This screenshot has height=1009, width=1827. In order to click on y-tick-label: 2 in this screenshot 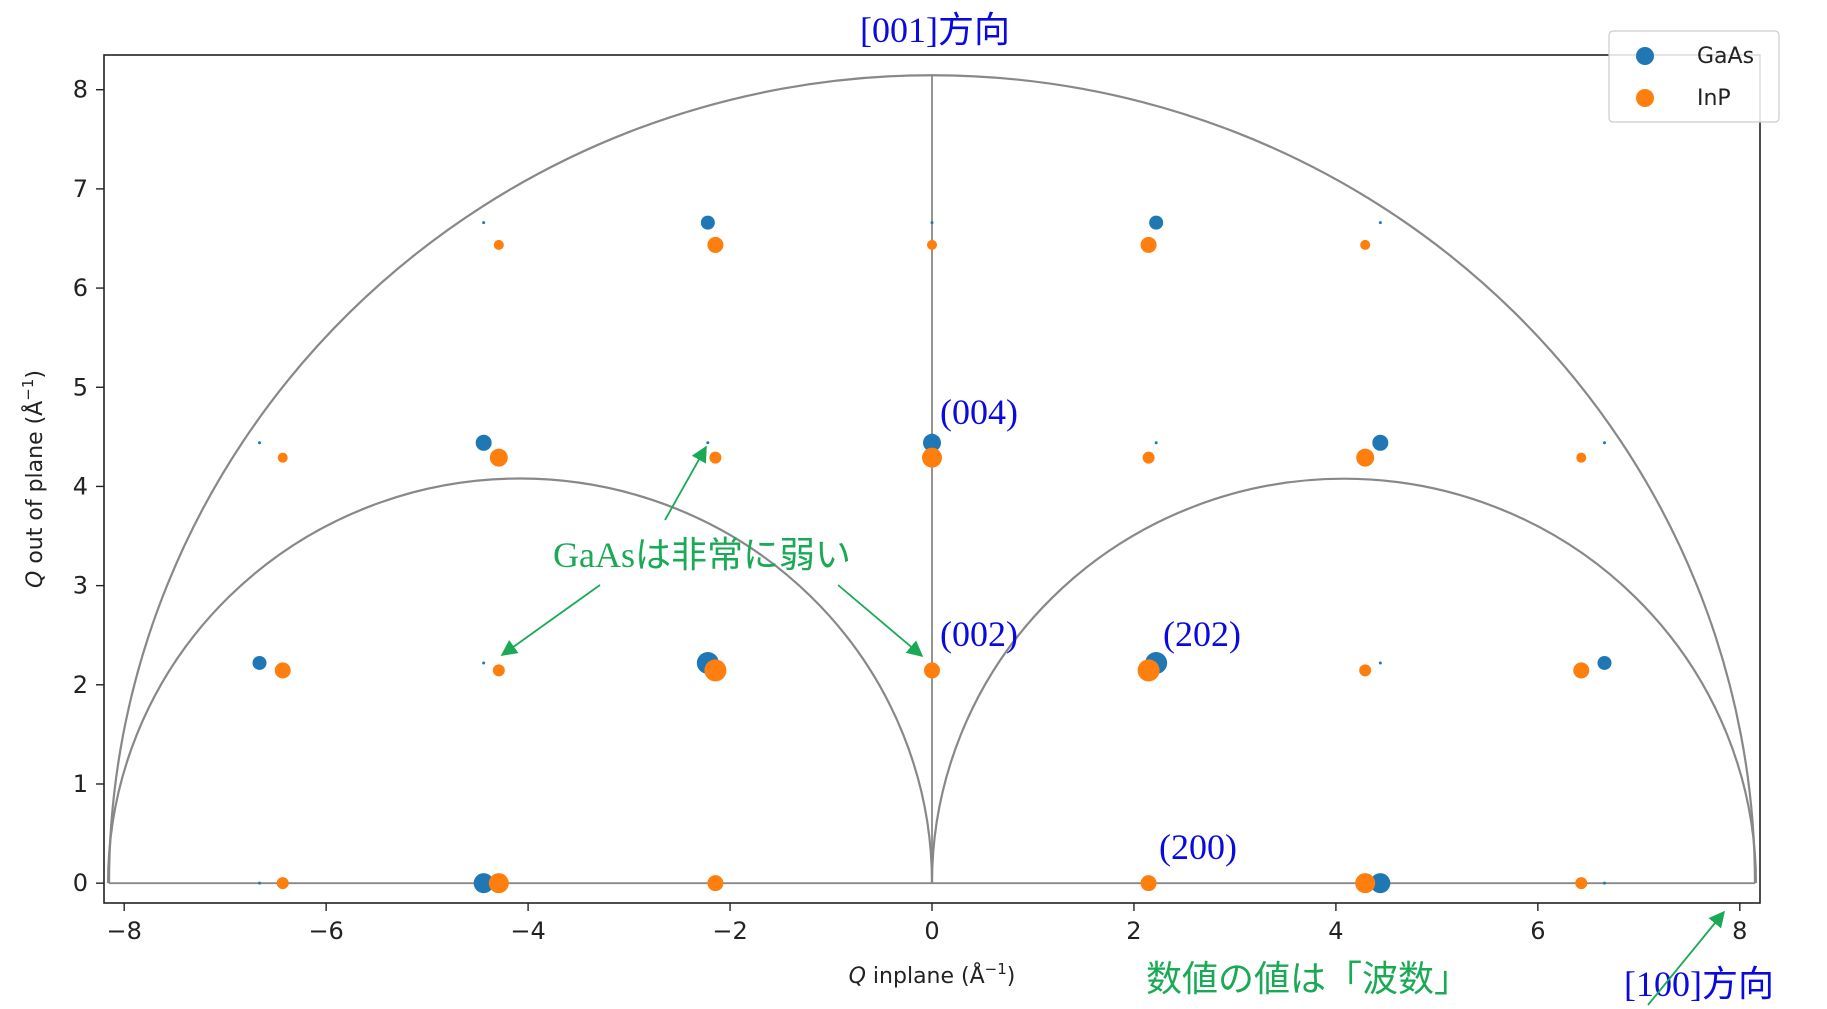, I will do `click(80, 685)`.